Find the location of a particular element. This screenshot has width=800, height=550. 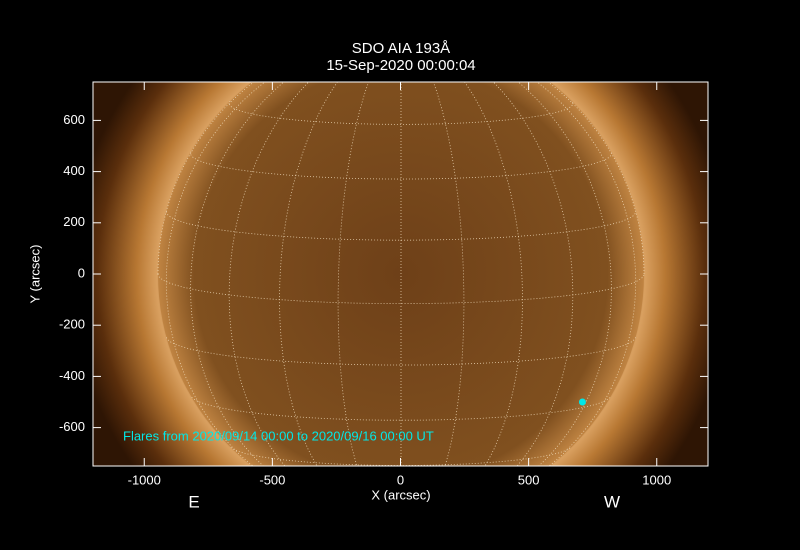

y-tick-label: 600 is located at coordinates (74, 119).